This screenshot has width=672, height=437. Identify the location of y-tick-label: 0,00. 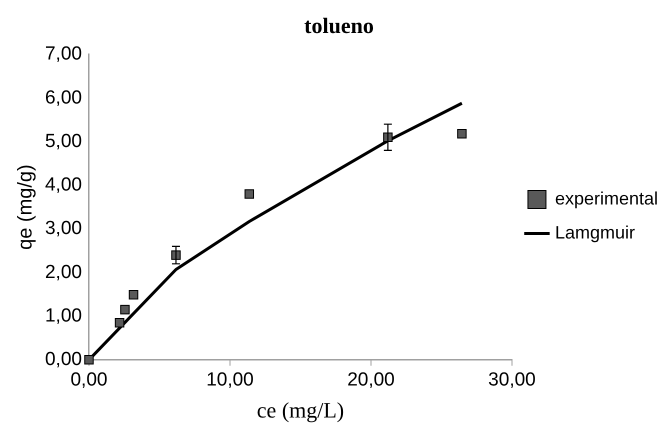
(63, 359).